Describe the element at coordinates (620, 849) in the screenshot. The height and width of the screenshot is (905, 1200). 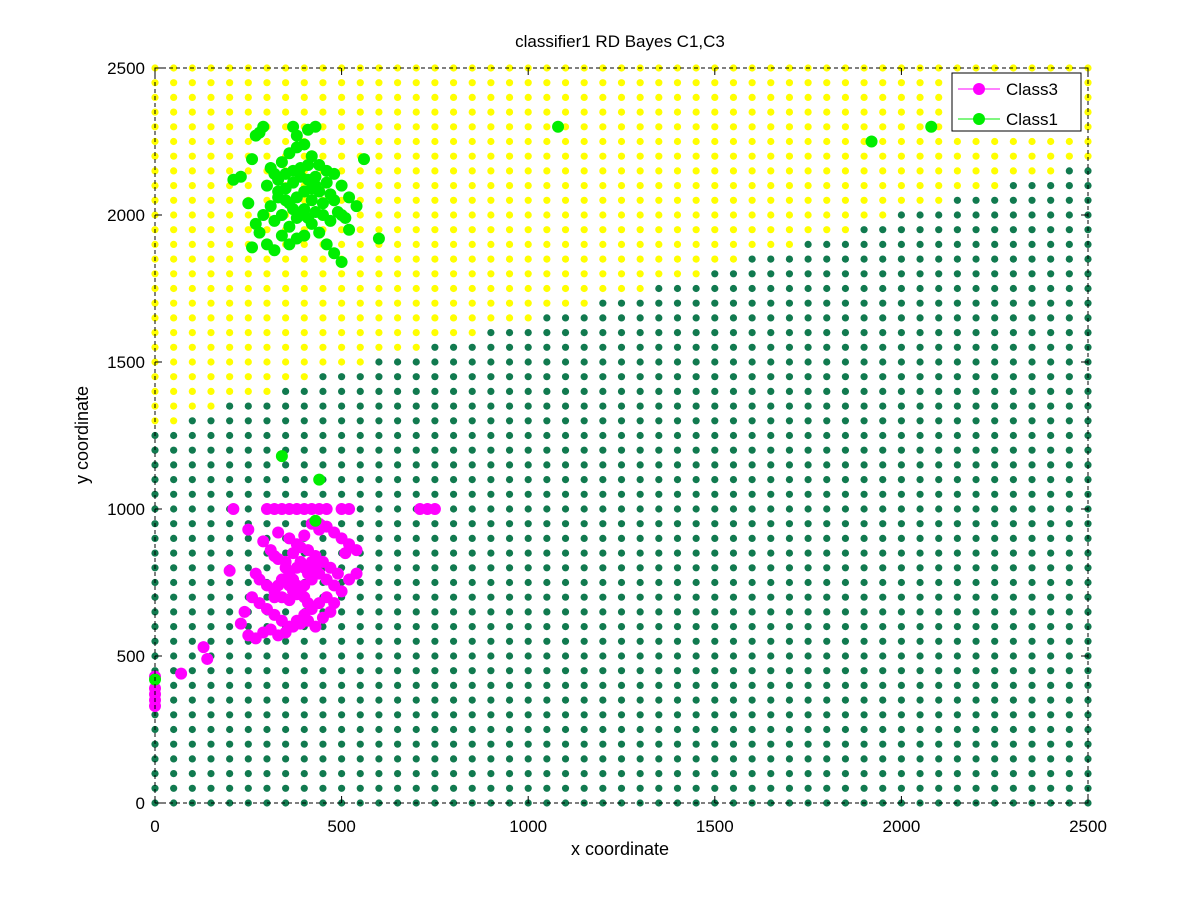
I see `x-axis-label: x coordinate` at that location.